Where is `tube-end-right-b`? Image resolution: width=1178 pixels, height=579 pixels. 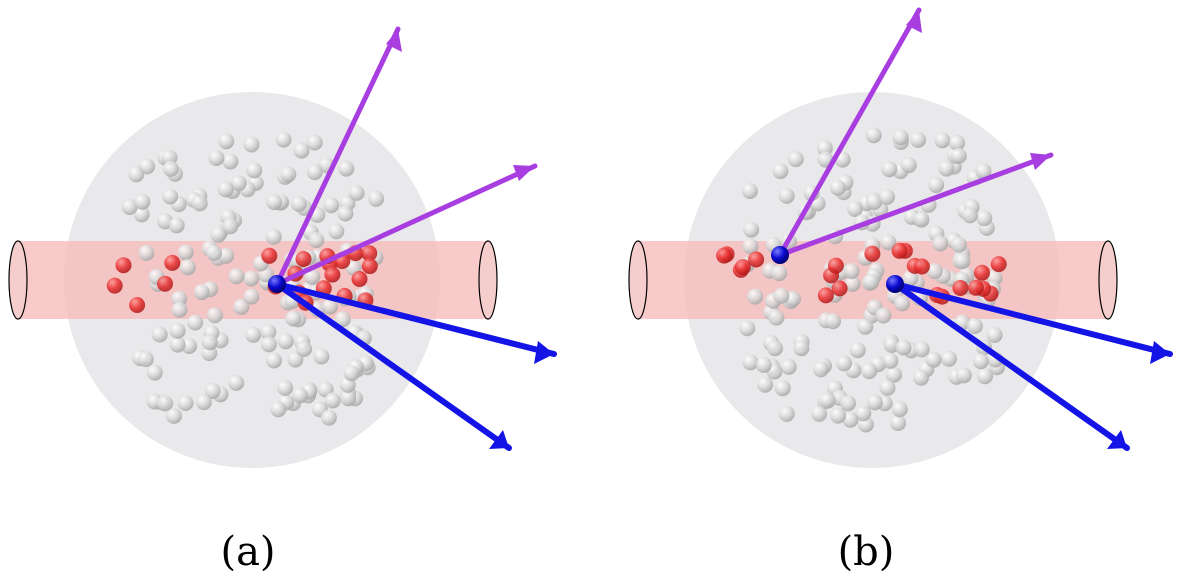
tube-end-right-b is located at coordinates (1108, 280).